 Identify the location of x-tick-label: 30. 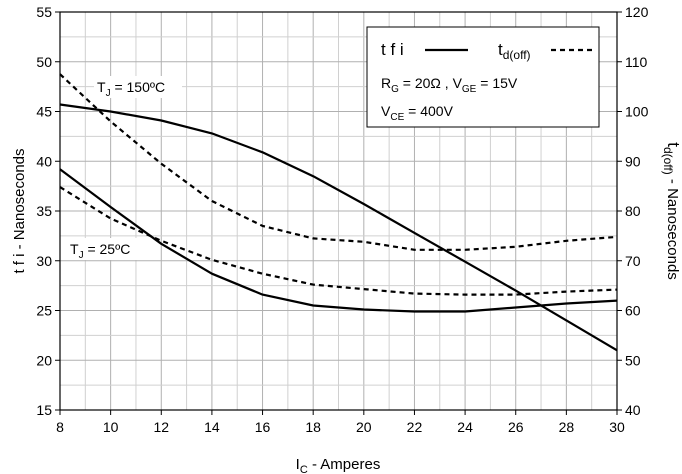
(617, 427).